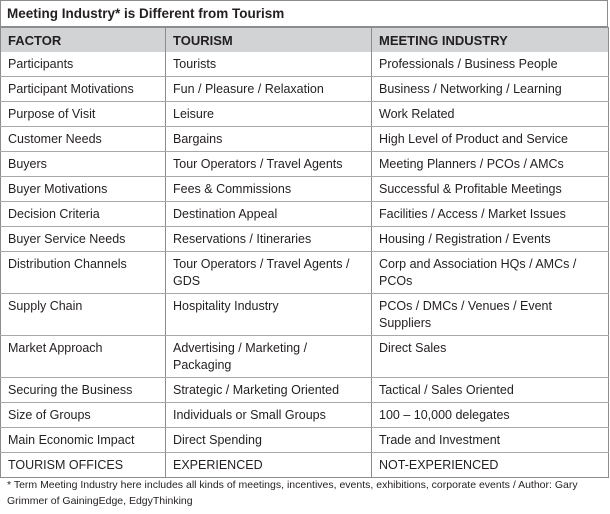 The image size is (610, 514). What do you see at coordinates (490, 164) in the screenshot?
I see `meeting-industry-cell: Meeting Planners / PCOs / AMCs` at bounding box center [490, 164].